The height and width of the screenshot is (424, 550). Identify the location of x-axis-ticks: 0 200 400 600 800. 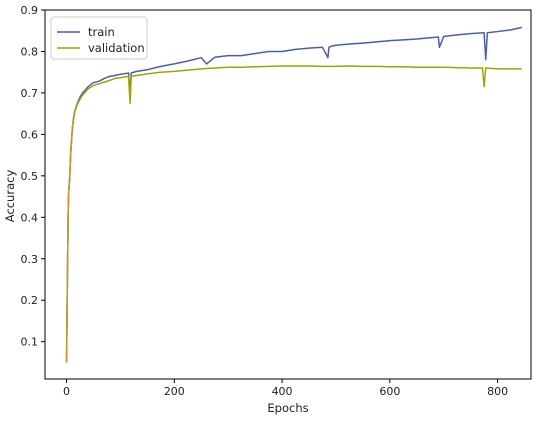
(285, 388).